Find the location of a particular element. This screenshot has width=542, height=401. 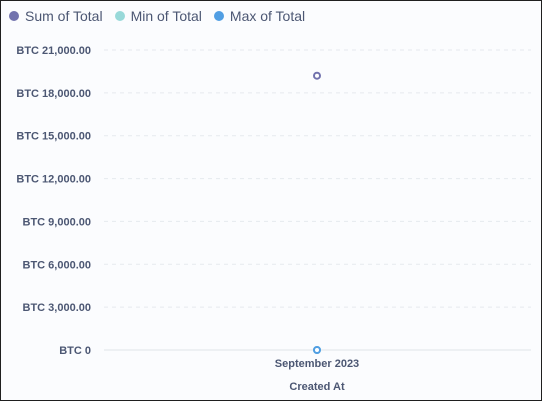

y-tick-label: BTC 21,000.00 is located at coordinates (53, 51).